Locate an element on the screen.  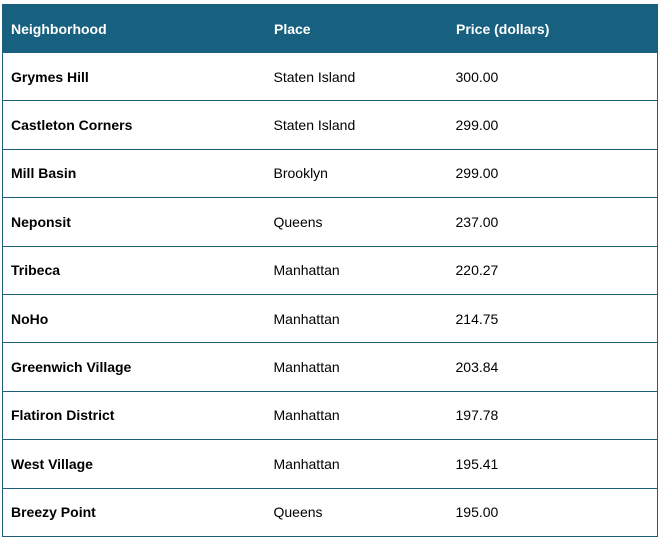
cell-neighborhood: Tribeca is located at coordinates (134, 270).